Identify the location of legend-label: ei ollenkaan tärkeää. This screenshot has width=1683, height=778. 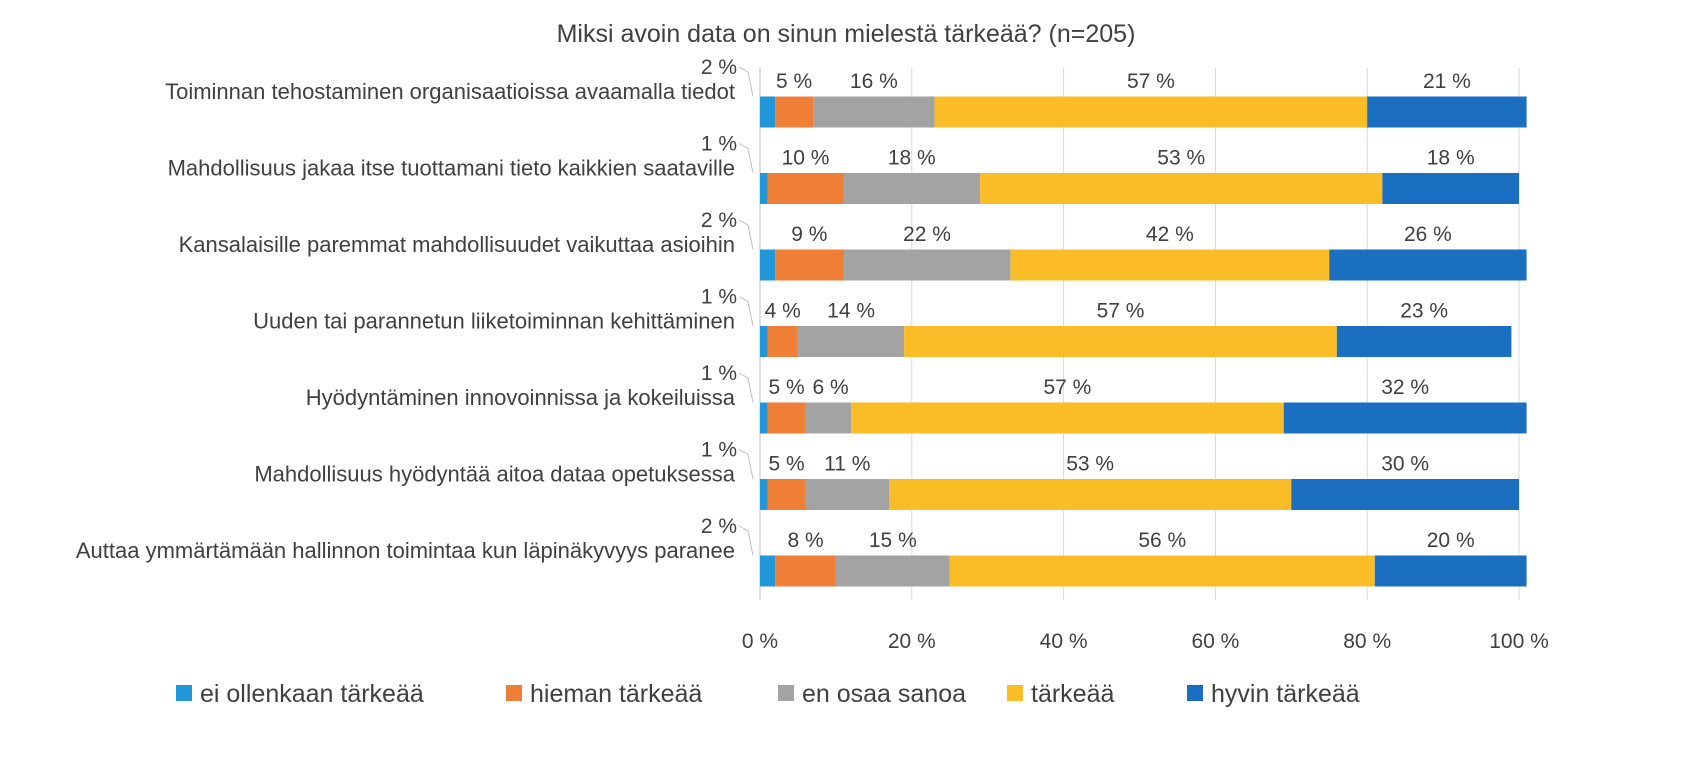
(312, 694).